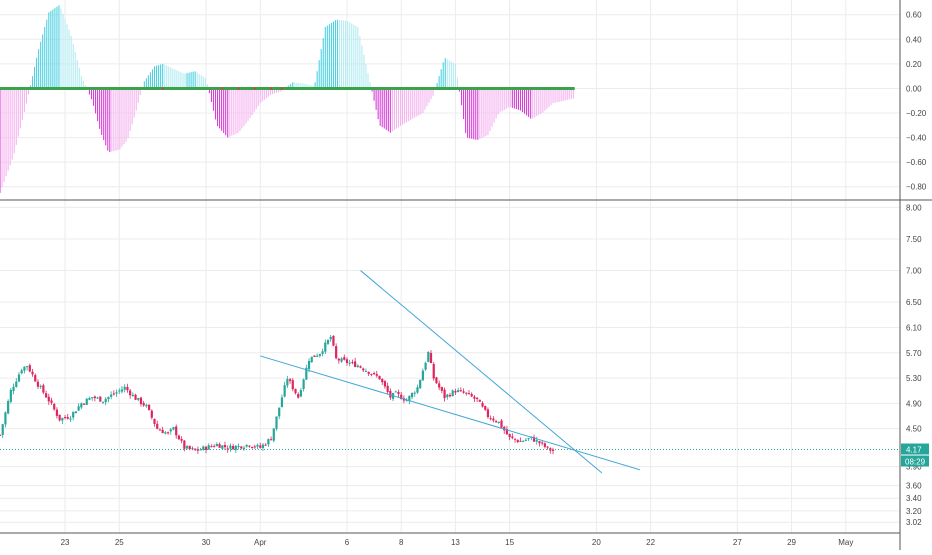 The image size is (932, 555). I want to click on price-y-tick-label: 3.60, so click(914, 486).